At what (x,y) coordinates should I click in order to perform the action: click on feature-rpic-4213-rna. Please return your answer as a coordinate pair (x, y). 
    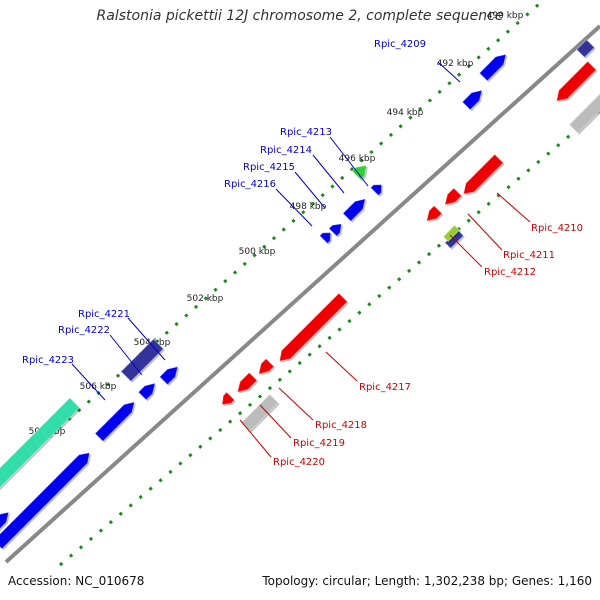
    Looking at the image, I should click on (359, 173).